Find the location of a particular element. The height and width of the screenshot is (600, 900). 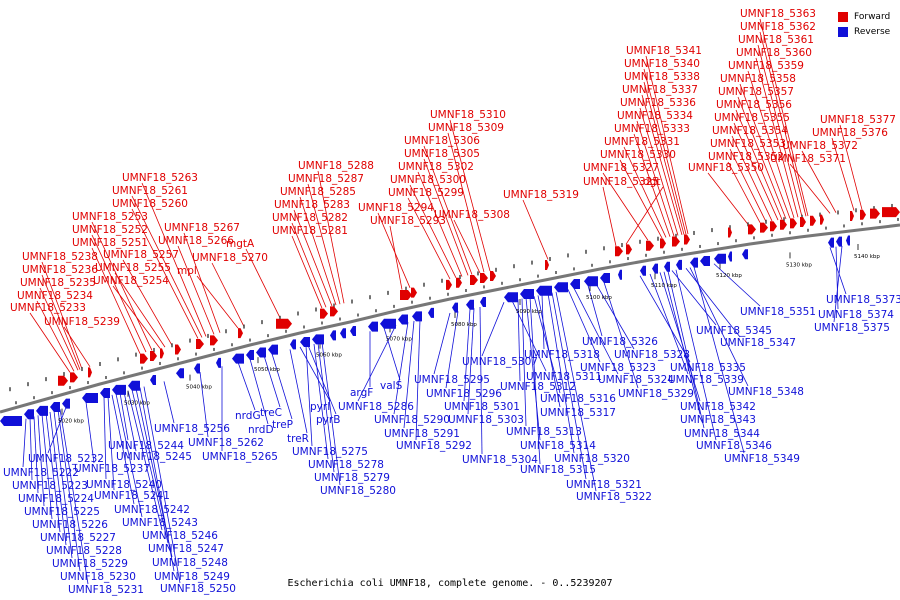

reverse-gene-label: UMNF18_5291 is located at coordinates (422, 434).